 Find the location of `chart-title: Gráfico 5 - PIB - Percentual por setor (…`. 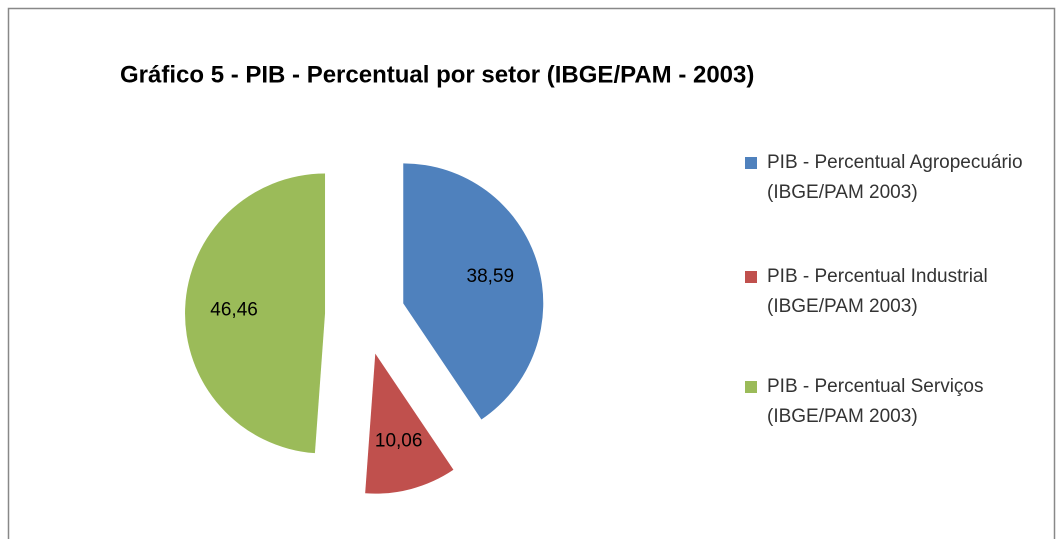

chart-title: Gráfico 5 - PIB - Percentual por setor (… is located at coordinates (437, 74).